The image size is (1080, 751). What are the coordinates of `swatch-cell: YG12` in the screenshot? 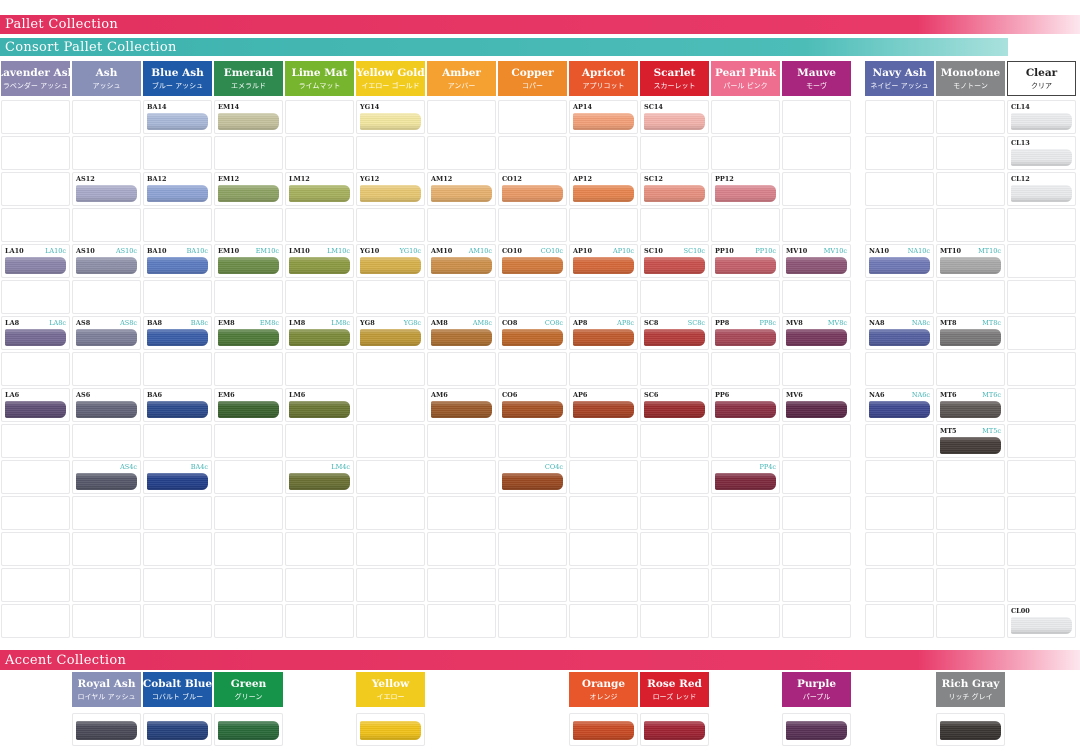 It's located at (390, 189).